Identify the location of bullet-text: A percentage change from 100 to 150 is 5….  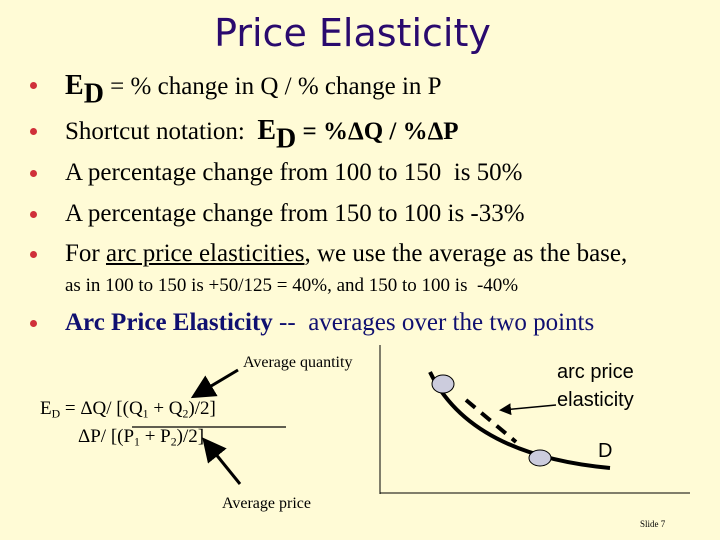
(294, 172).